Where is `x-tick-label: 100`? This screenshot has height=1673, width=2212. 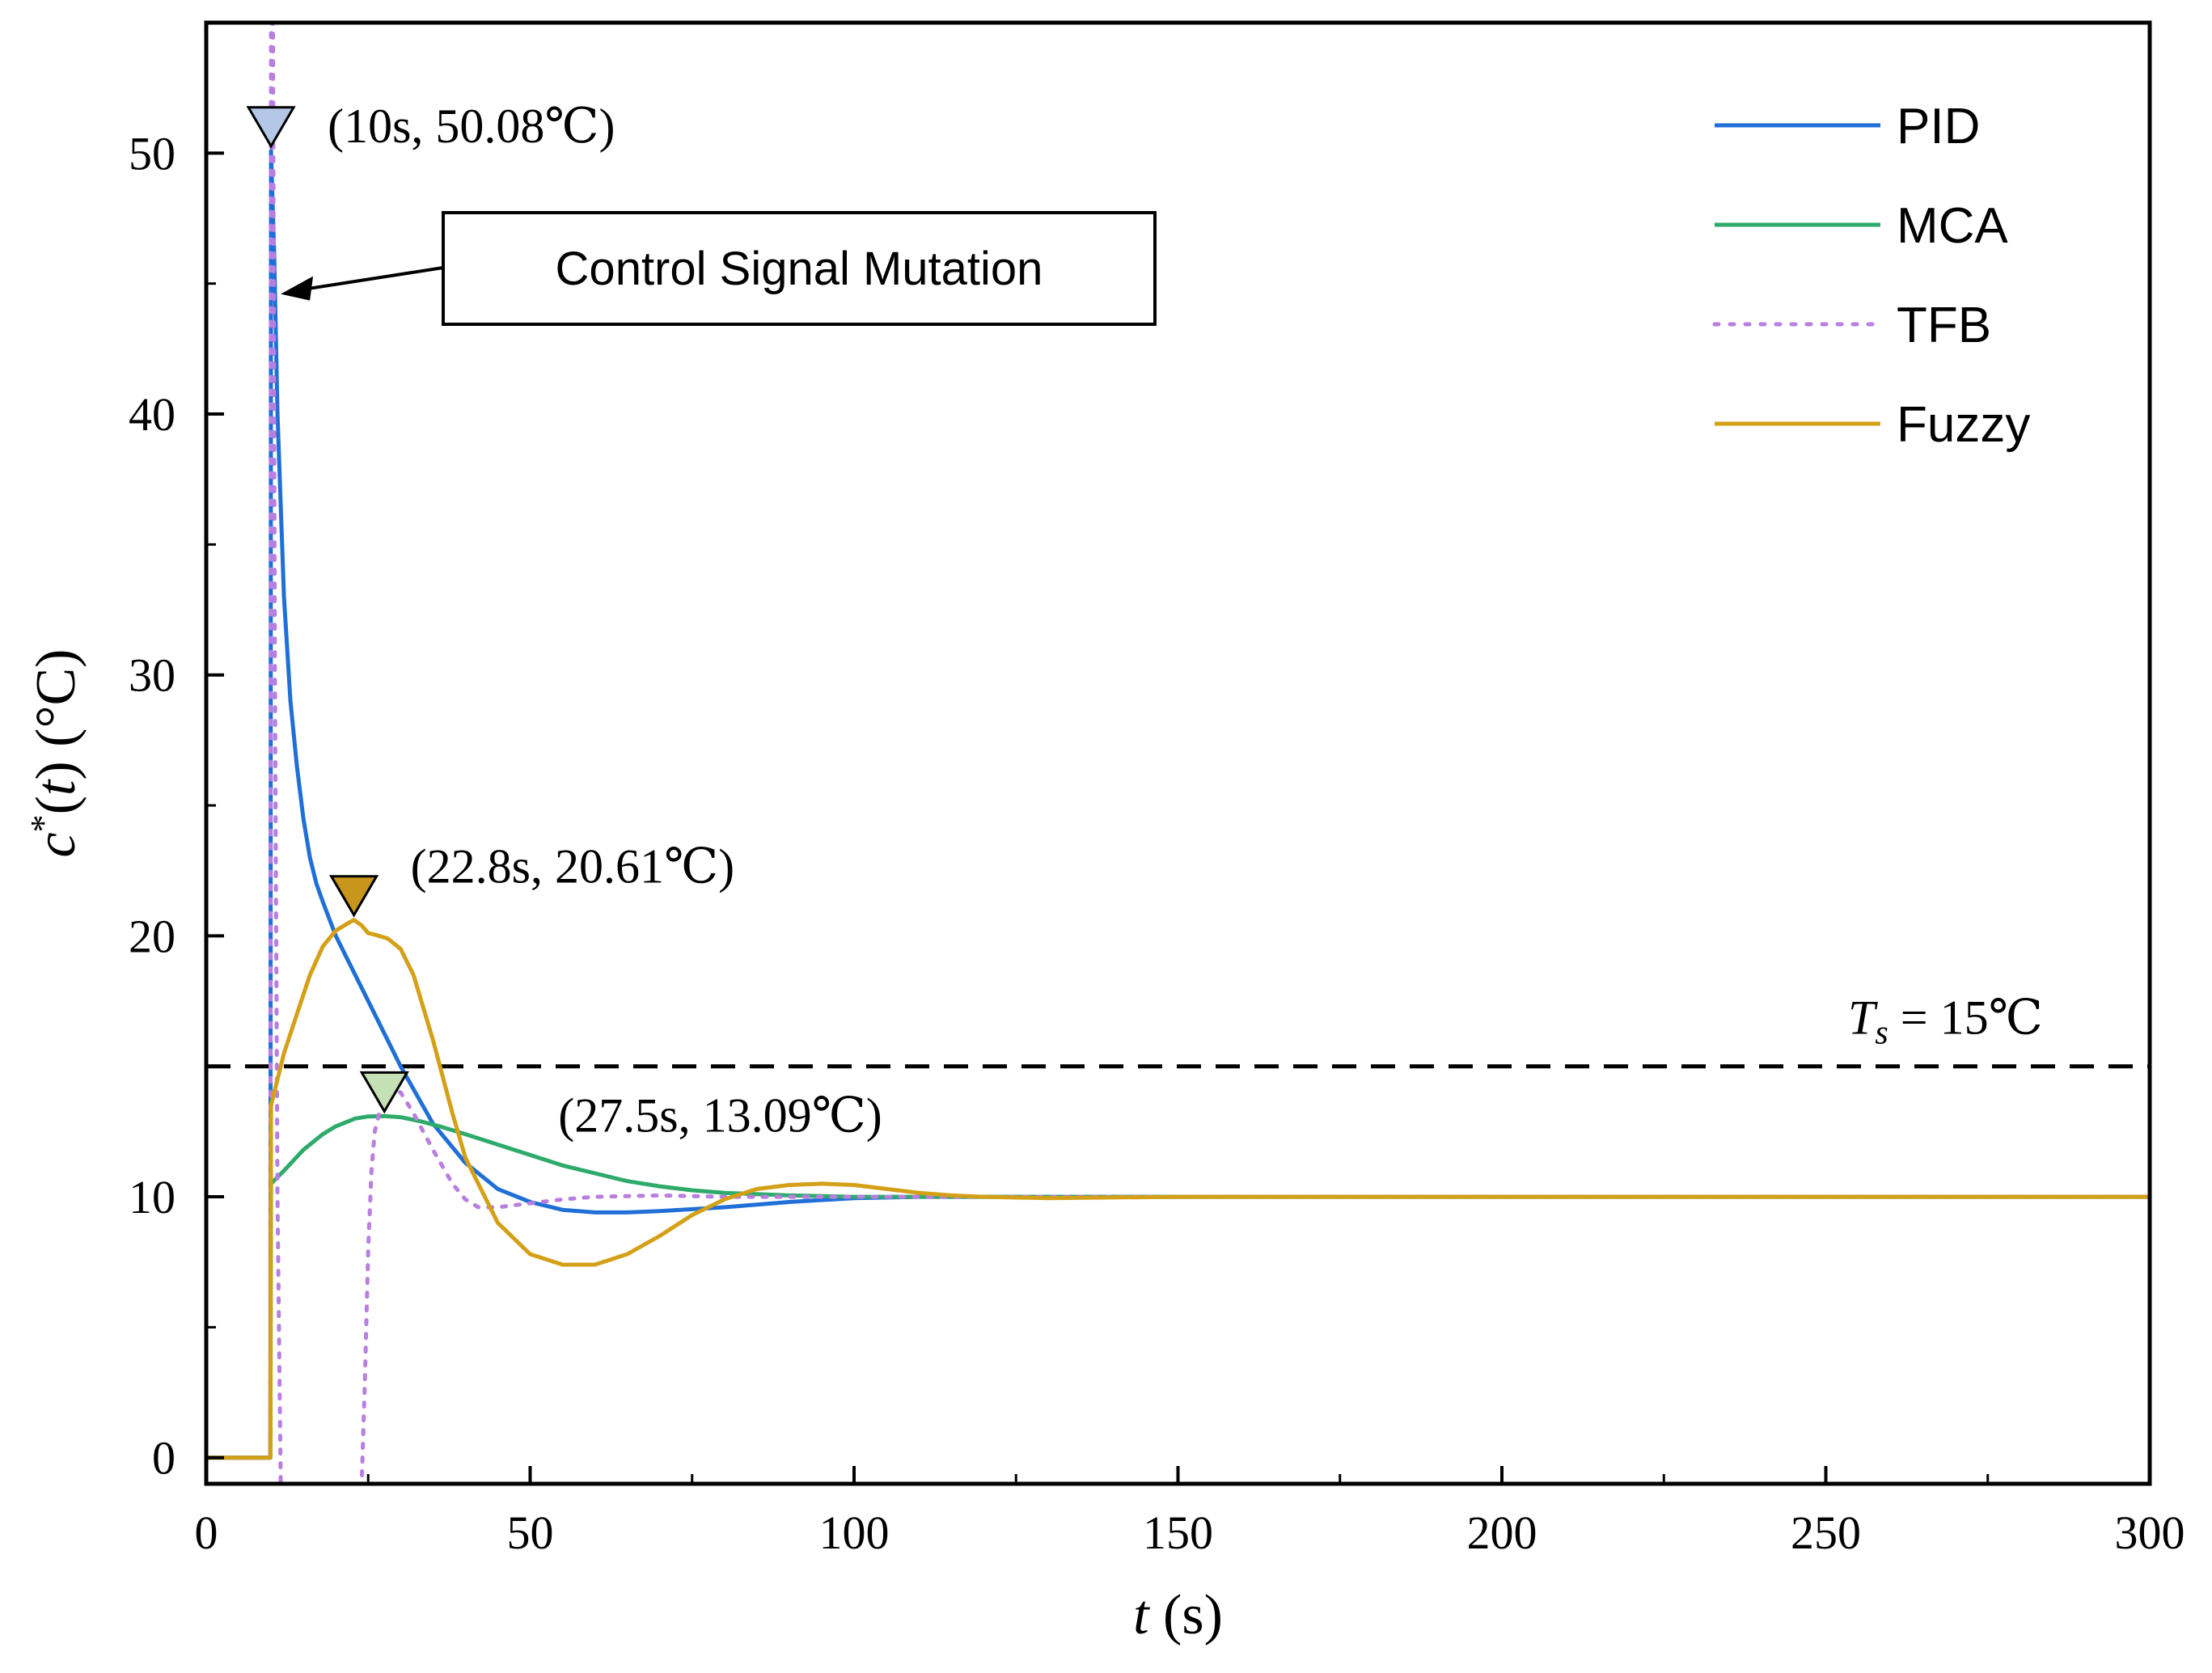 x-tick-label: 100 is located at coordinates (854, 1532).